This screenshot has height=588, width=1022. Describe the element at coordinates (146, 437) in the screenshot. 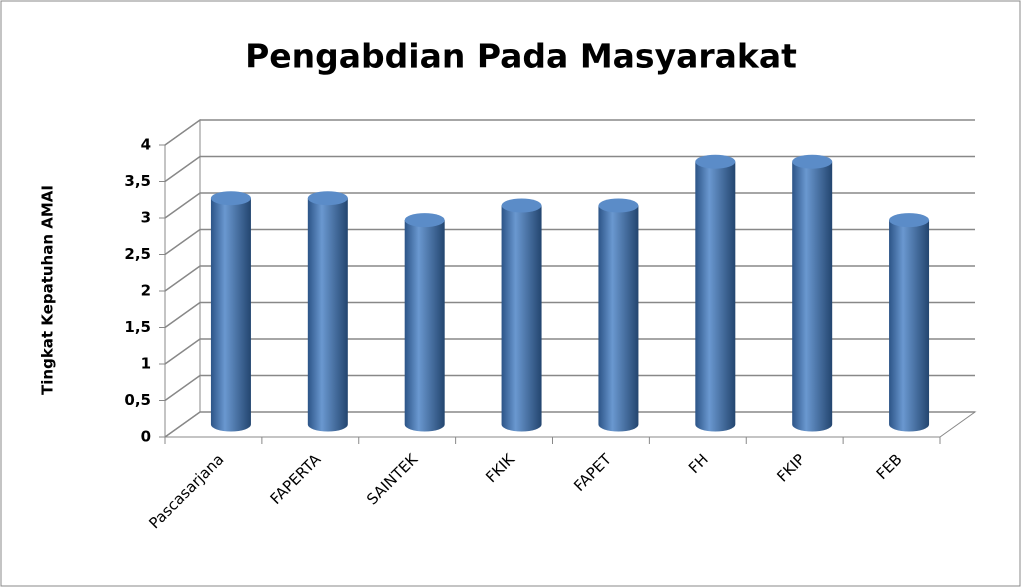

I see `y-tick-label: 0` at that location.